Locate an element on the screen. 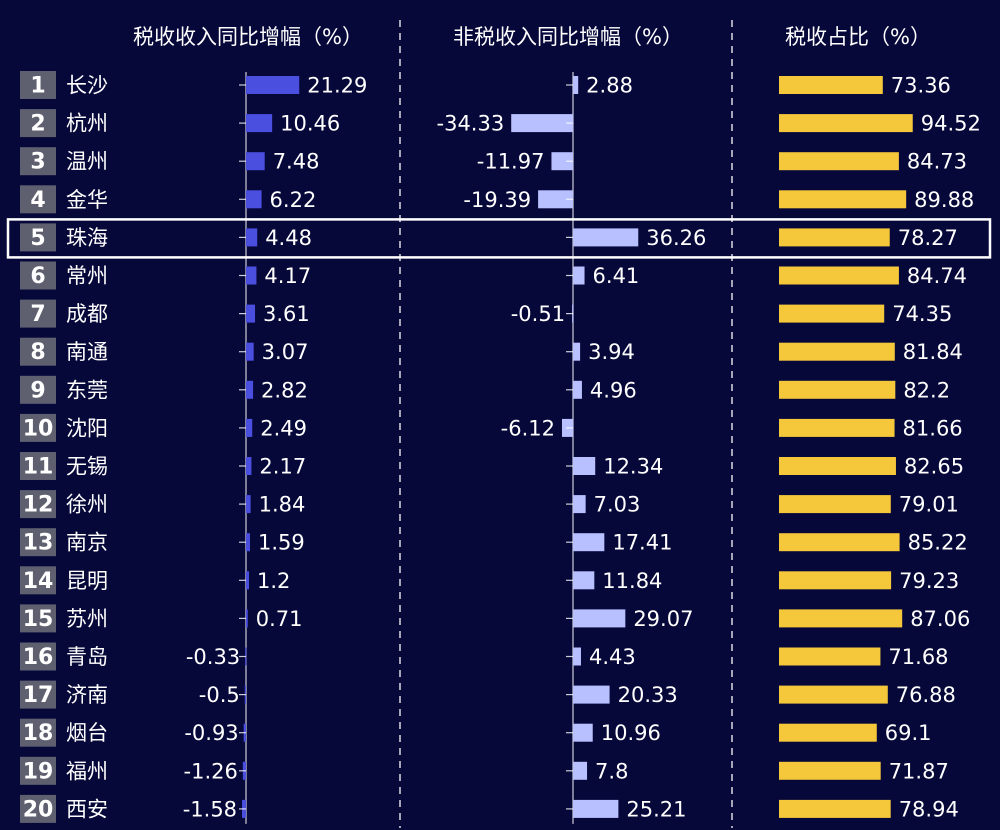 Image resolution: width=1000 pixels, height=830 pixels. tax-growth-label: 1.59 is located at coordinates (281, 543).